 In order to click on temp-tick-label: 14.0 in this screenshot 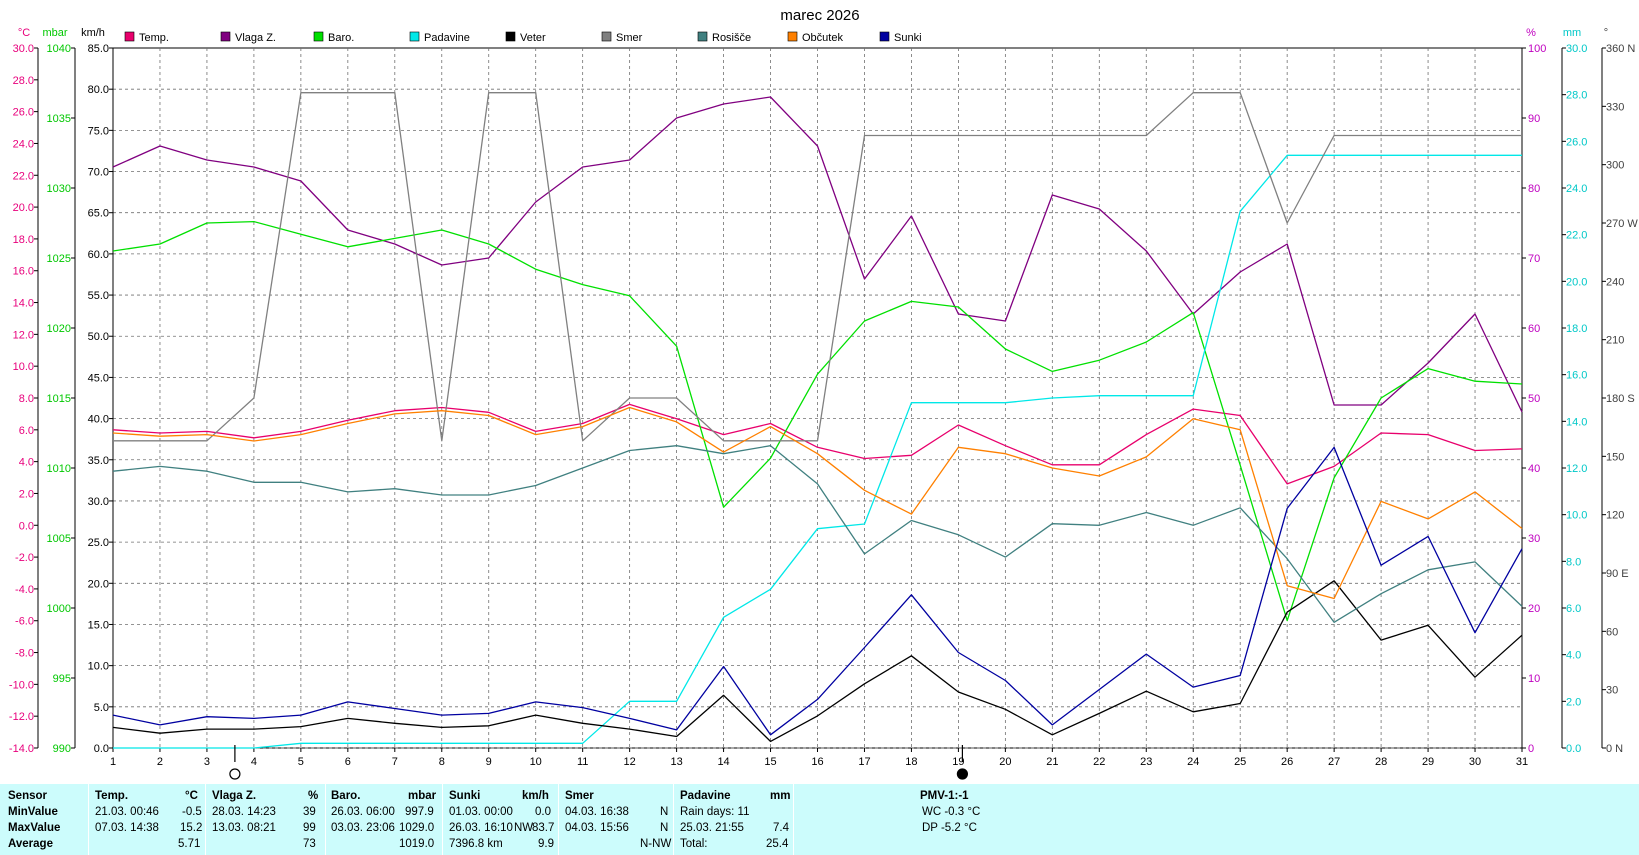, I will do `click(23, 304)`.